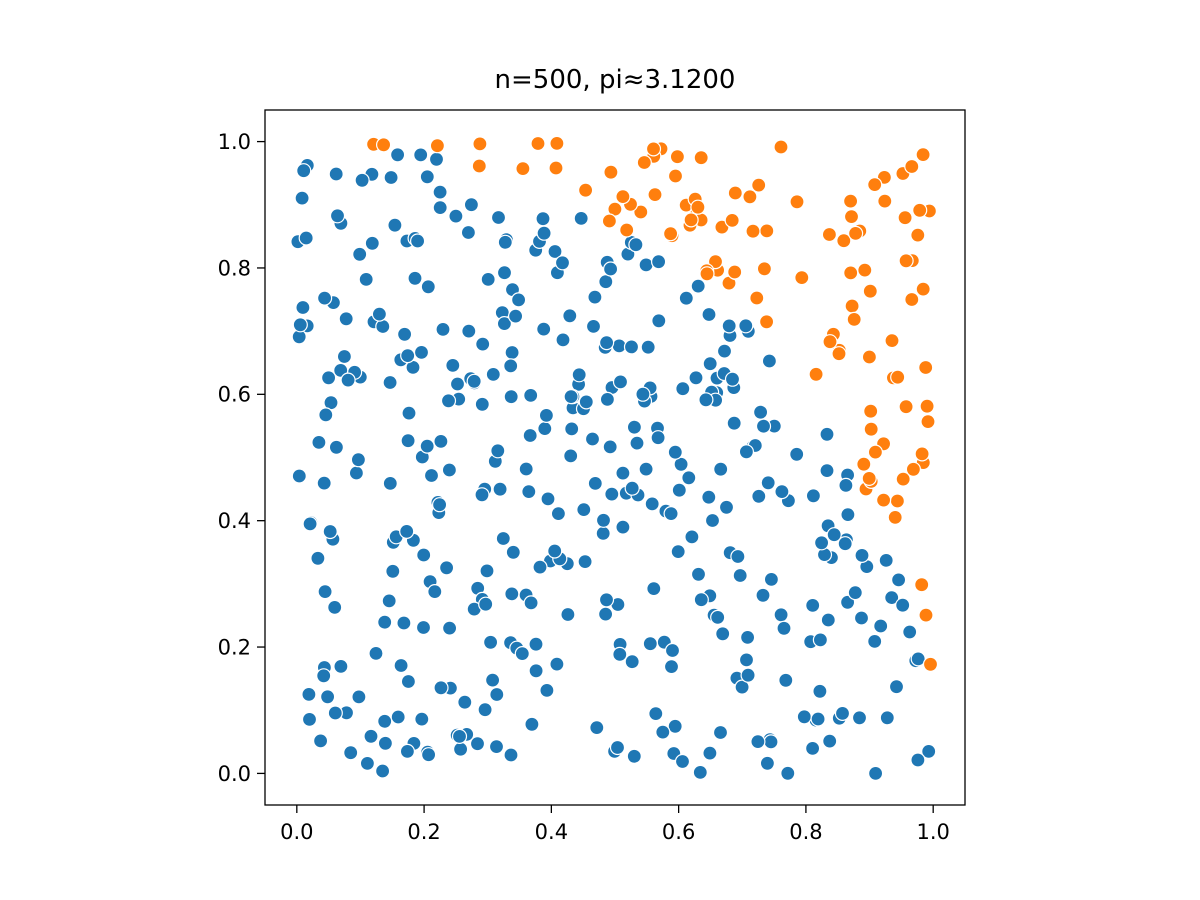  Describe the element at coordinates (296, 832) in the screenshot. I see `x-tick-label: 0.0` at that location.